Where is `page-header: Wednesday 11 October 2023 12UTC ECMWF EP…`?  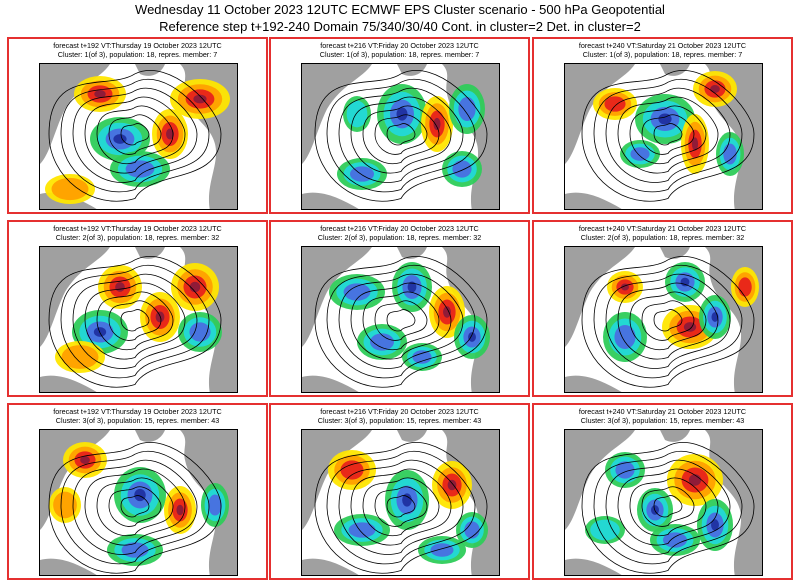 page-header: Wednesday 11 October 2023 12UTC ECMWF EP… is located at coordinates (400, 18).